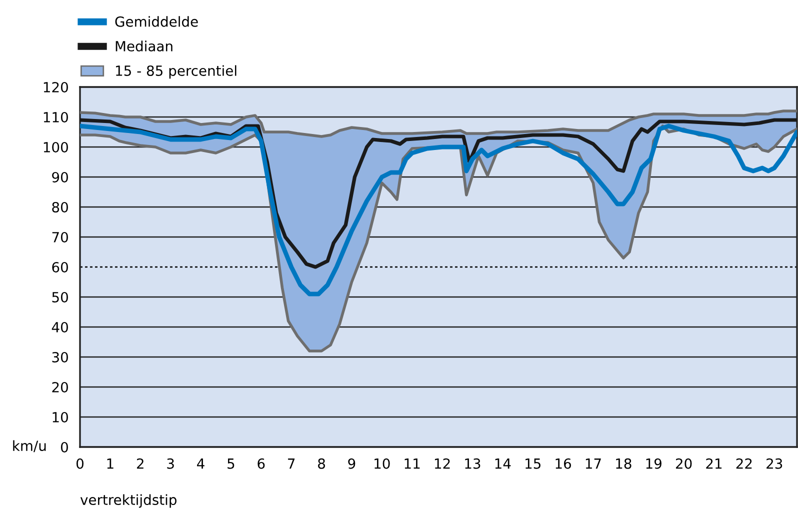 This screenshot has width=798, height=514. Describe the element at coordinates (472, 463) in the screenshot. I see `x-tick-label: 13` at that location.